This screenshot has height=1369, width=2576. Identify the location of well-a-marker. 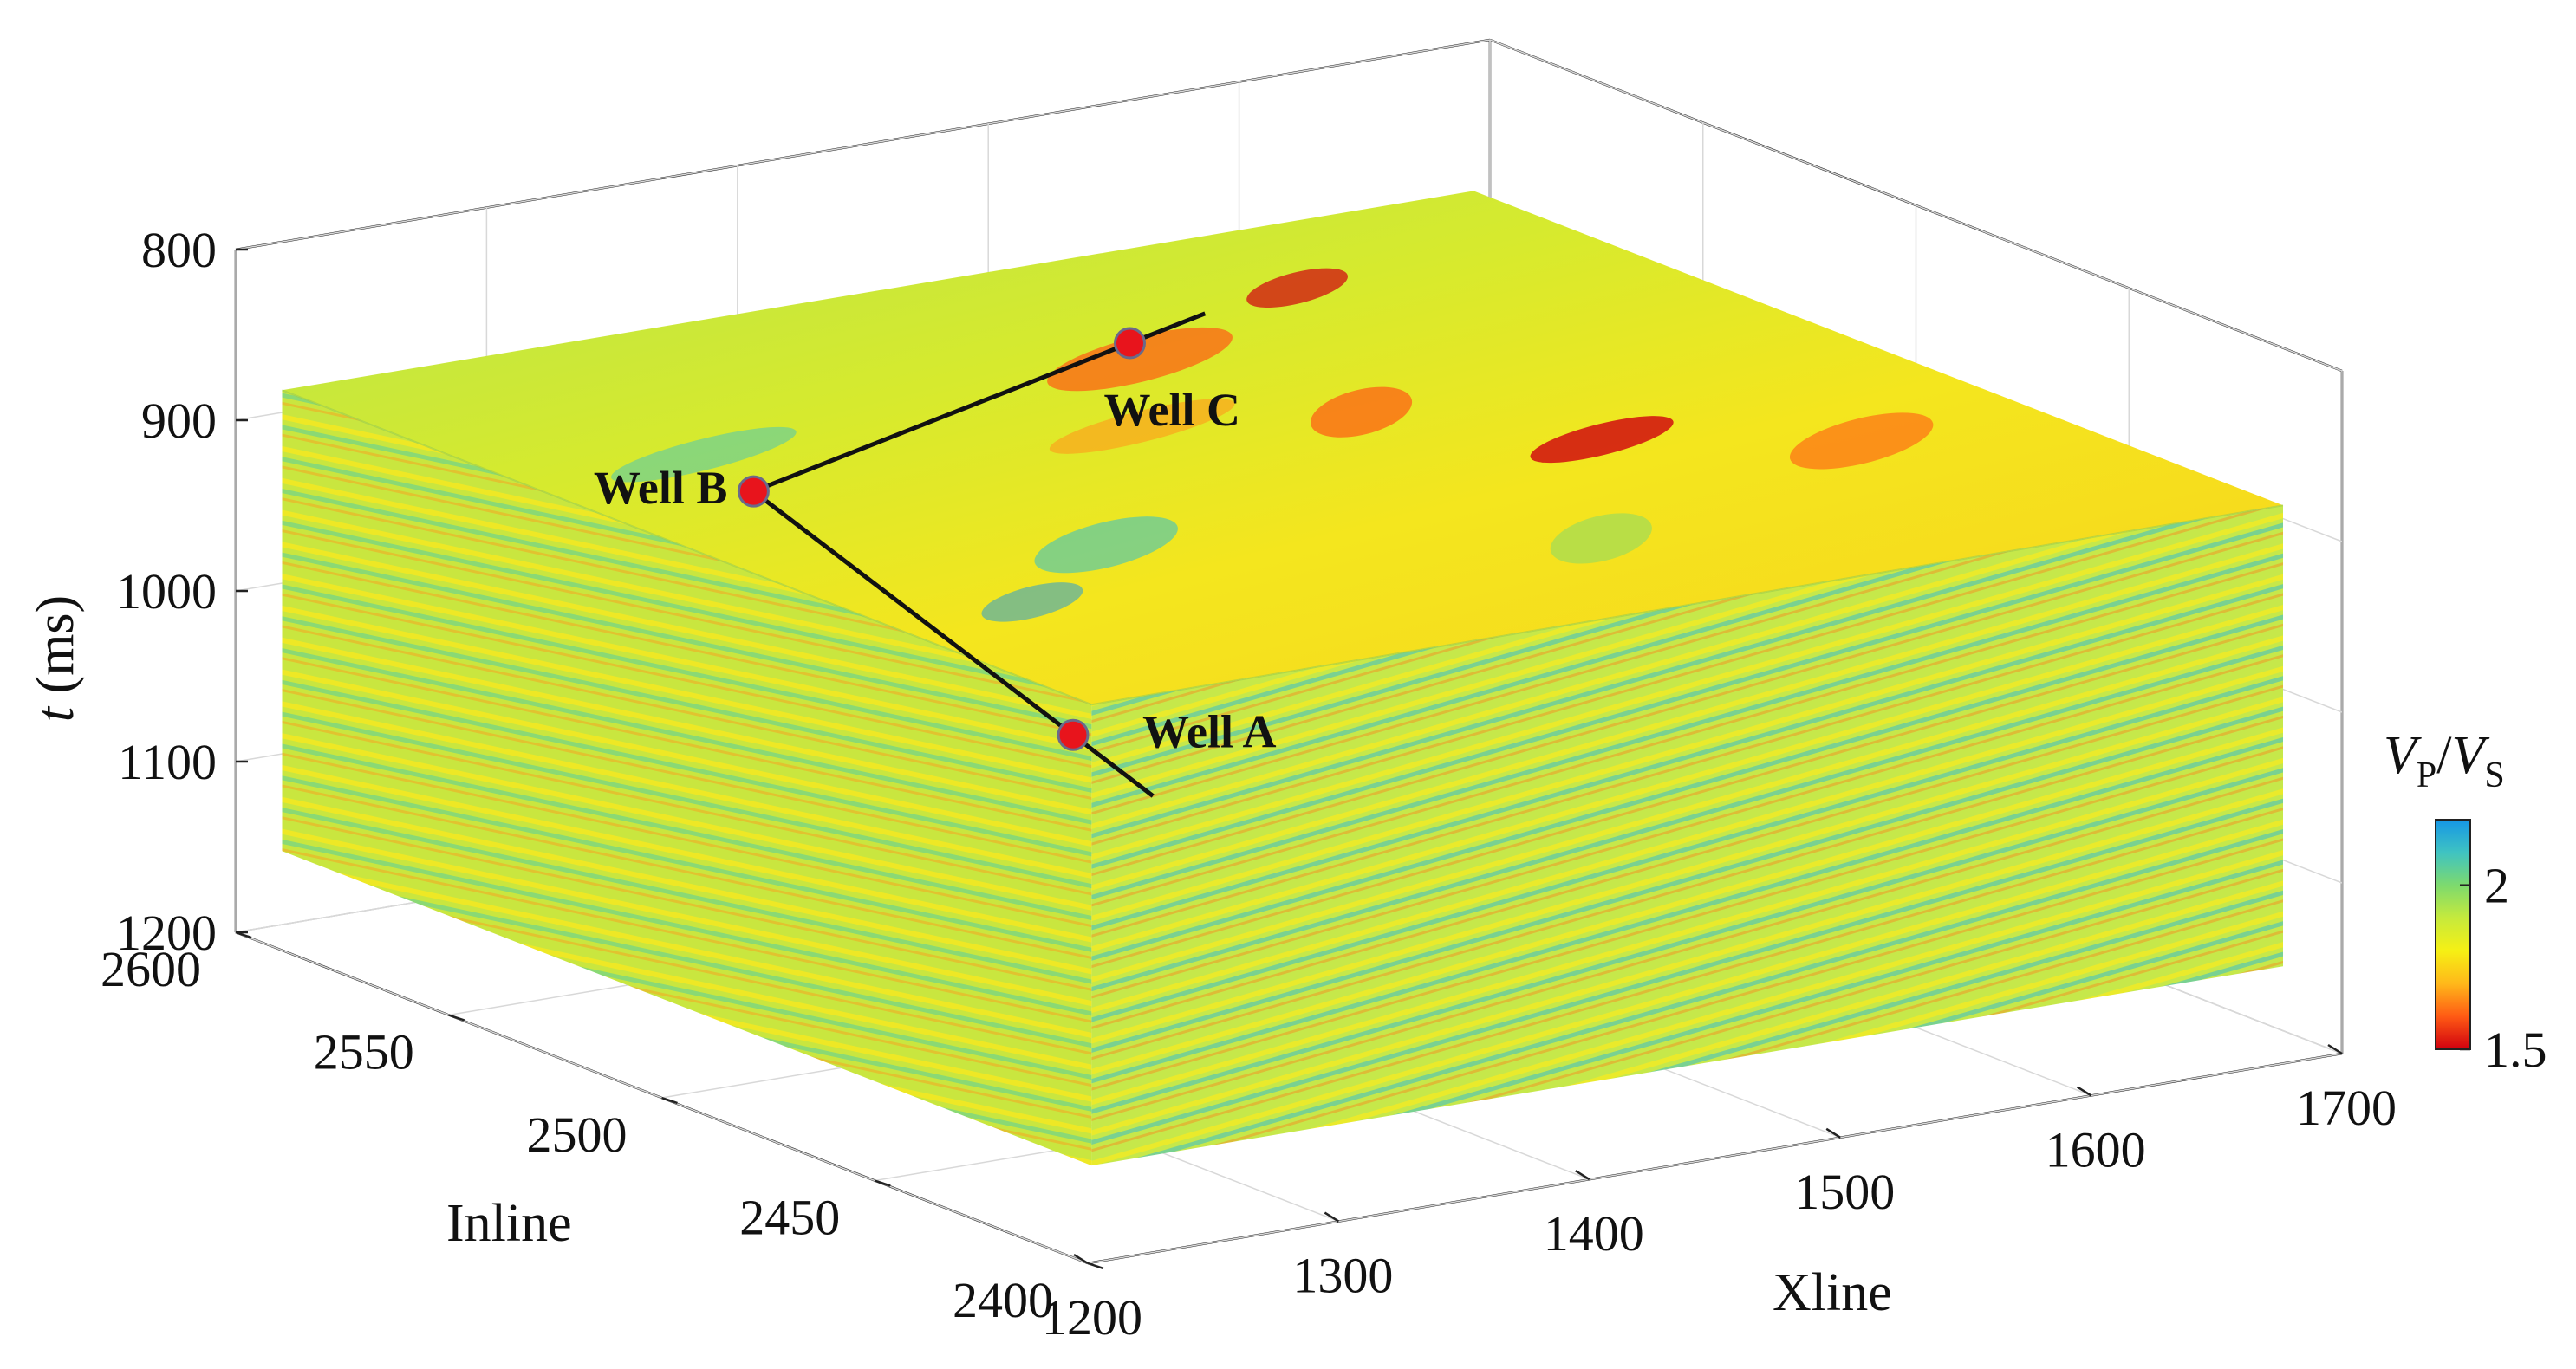
(1073, 734).